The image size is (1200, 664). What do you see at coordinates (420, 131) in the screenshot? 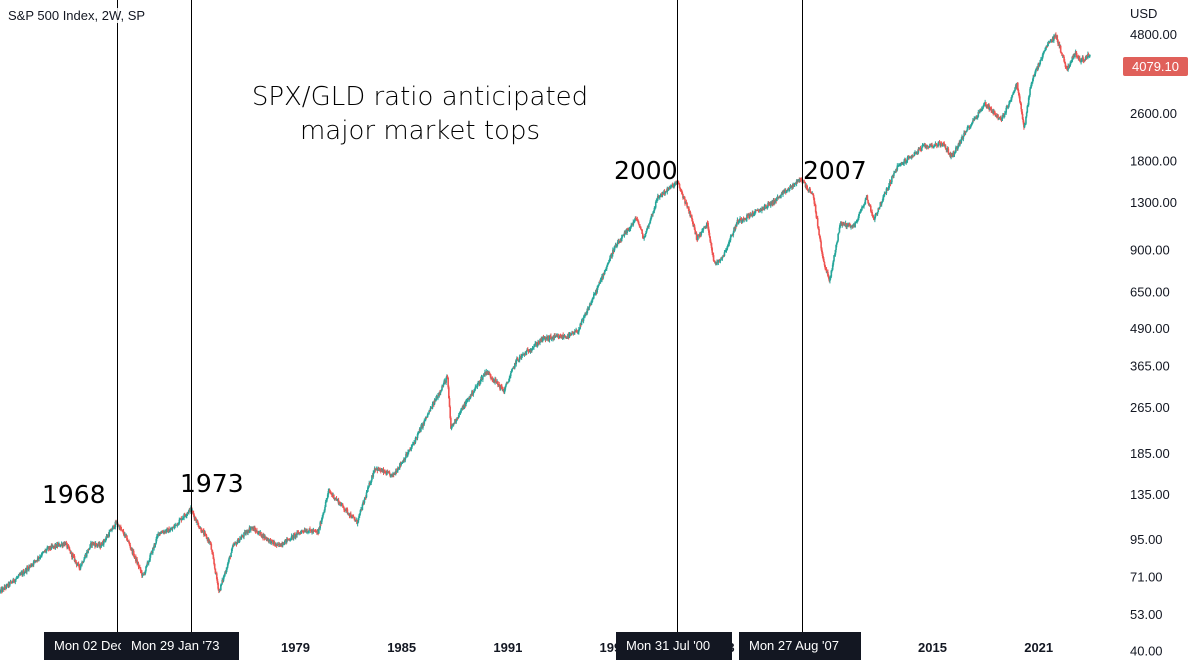
I see `annotation-line-2: major market tops` at bounding box center [420, 131].